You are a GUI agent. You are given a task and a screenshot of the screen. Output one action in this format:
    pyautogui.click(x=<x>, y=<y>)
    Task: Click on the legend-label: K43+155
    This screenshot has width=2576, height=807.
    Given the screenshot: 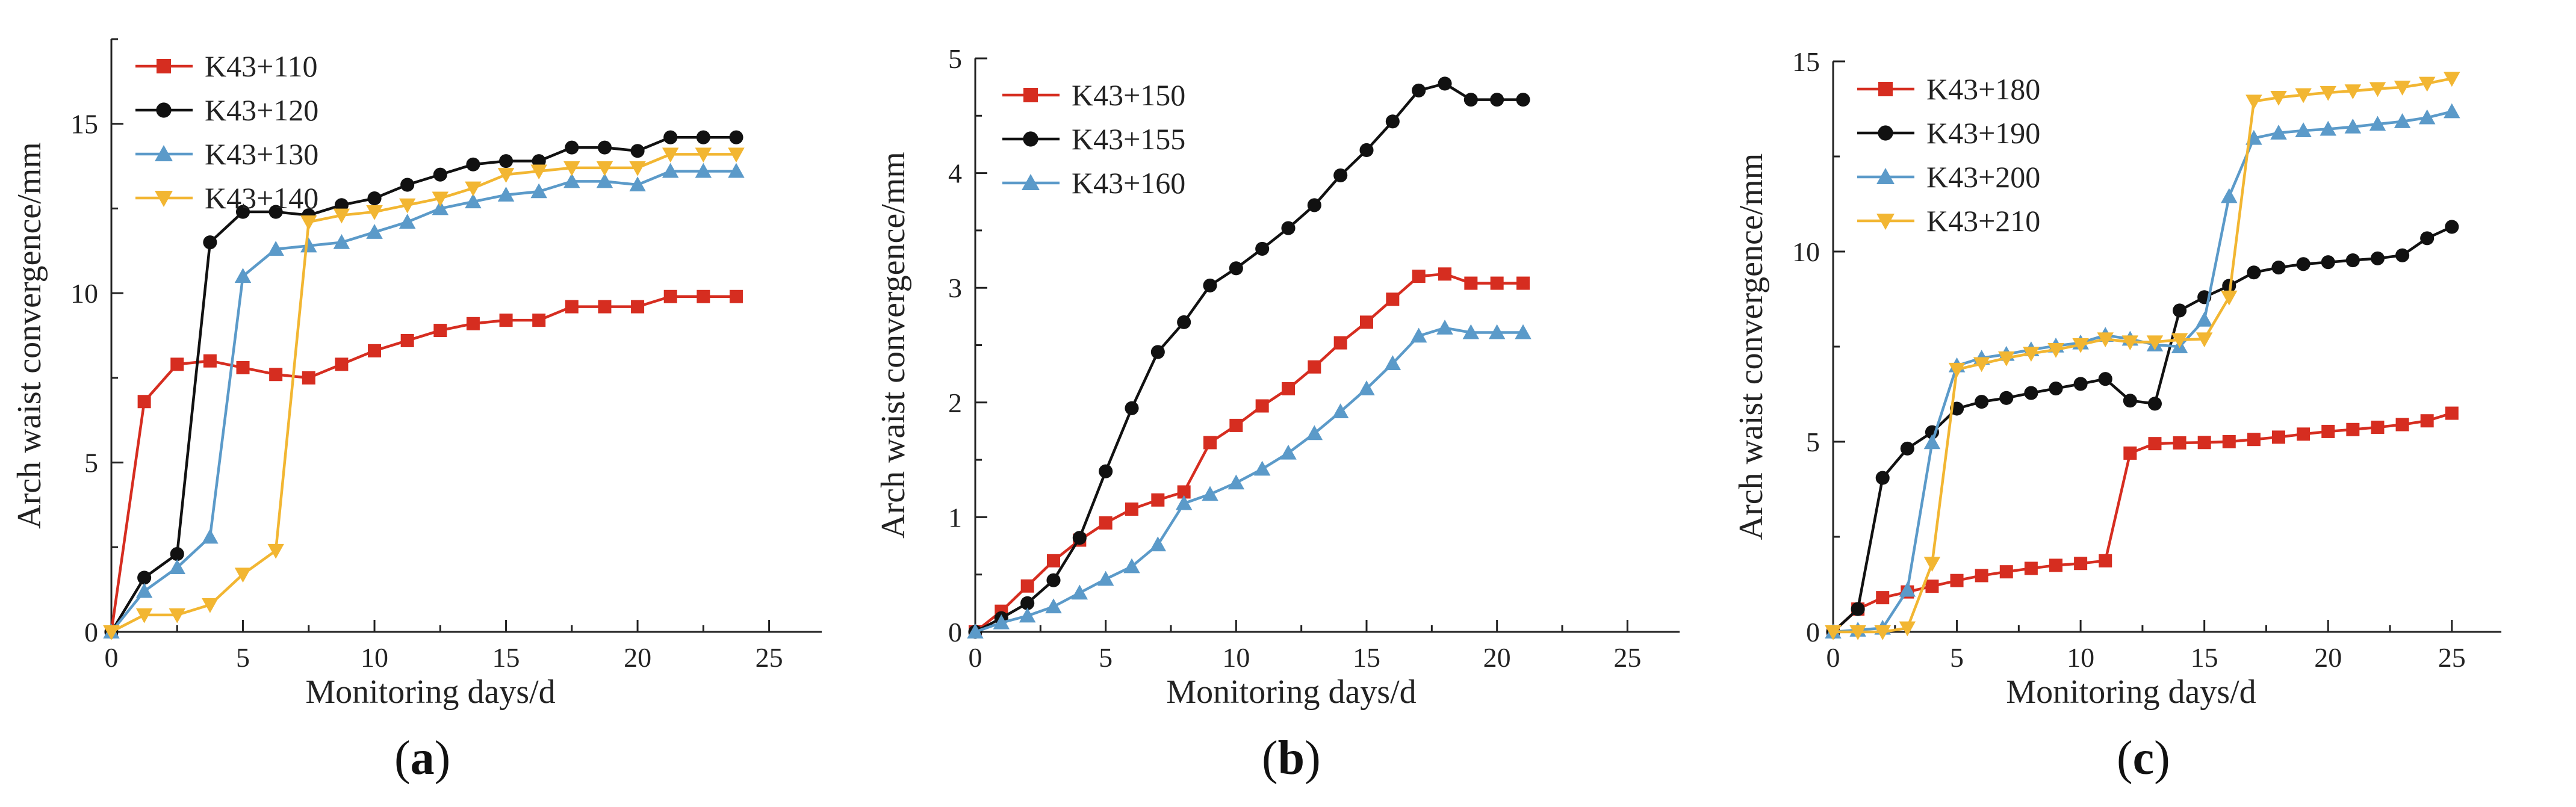 What is the action you would take?
    pyautogui.click(x=1128, y=139)
    